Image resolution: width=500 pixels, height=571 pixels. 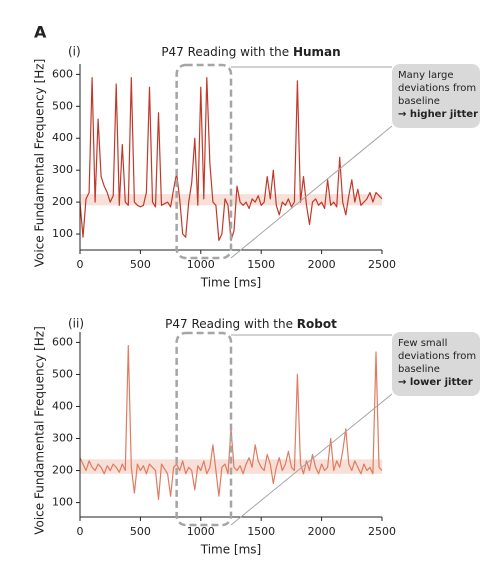 I want to click on title-emphasis: Robot, so click(x=317, y=324).